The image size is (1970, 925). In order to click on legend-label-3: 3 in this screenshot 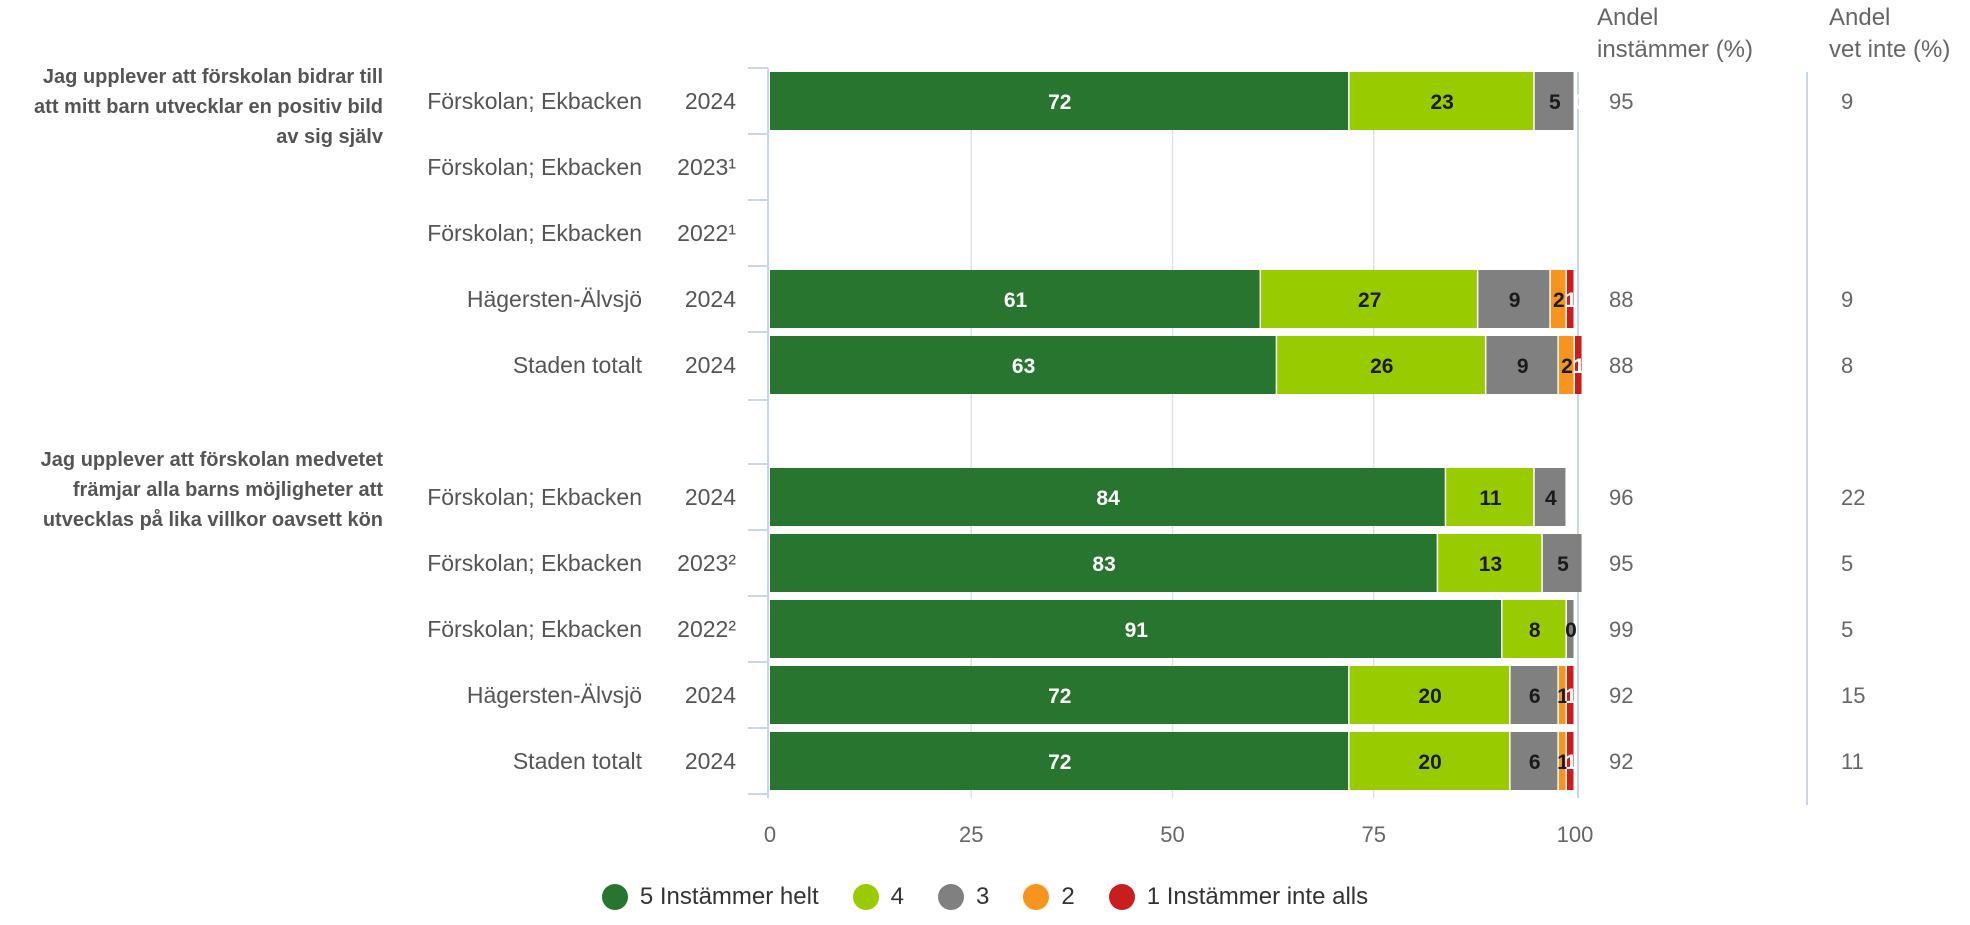, I will do `click(982, 896)`.